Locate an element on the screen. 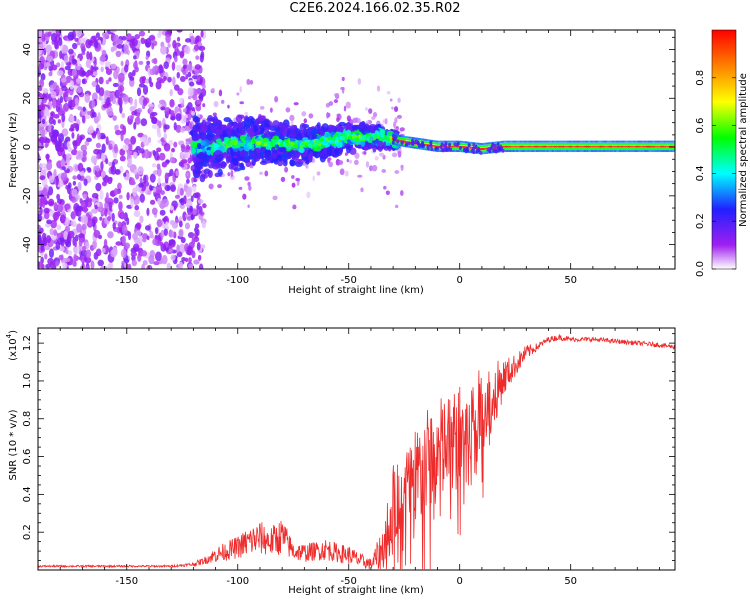  spectrogram-y-tick-label: 20 is located at coordinates (27, 98).